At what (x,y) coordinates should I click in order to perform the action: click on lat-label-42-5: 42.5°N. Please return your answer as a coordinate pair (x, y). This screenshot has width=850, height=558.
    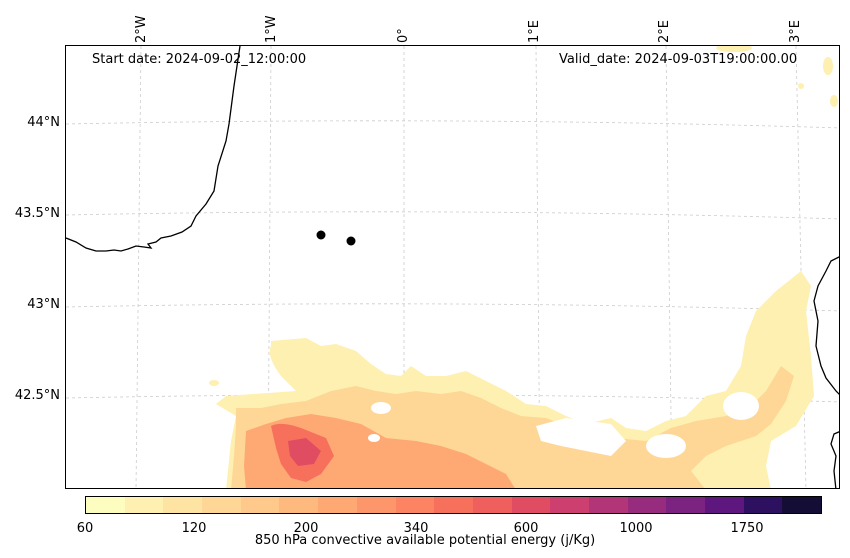
    Looking at the image, I should click on (37, 395).